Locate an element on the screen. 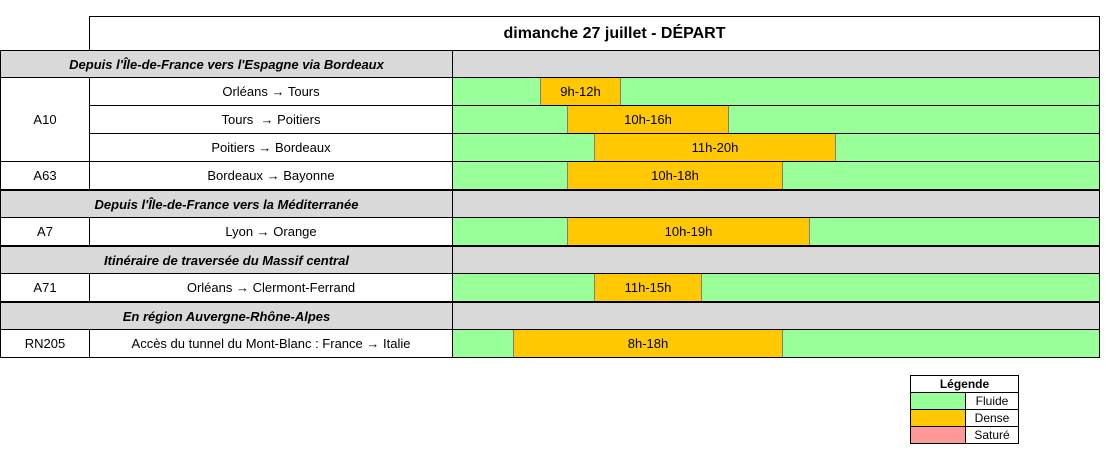 The height and width of the screenshot is (466, 1106). legend-label: Dense is located at coordinates (992, 418).